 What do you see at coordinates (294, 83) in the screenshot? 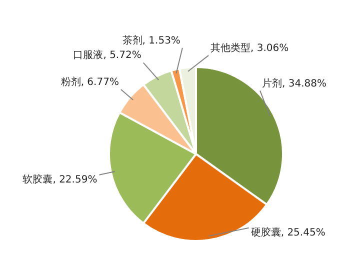
I see `slice-label: 片剂, 34.88%` at bounding box center [294, 83].